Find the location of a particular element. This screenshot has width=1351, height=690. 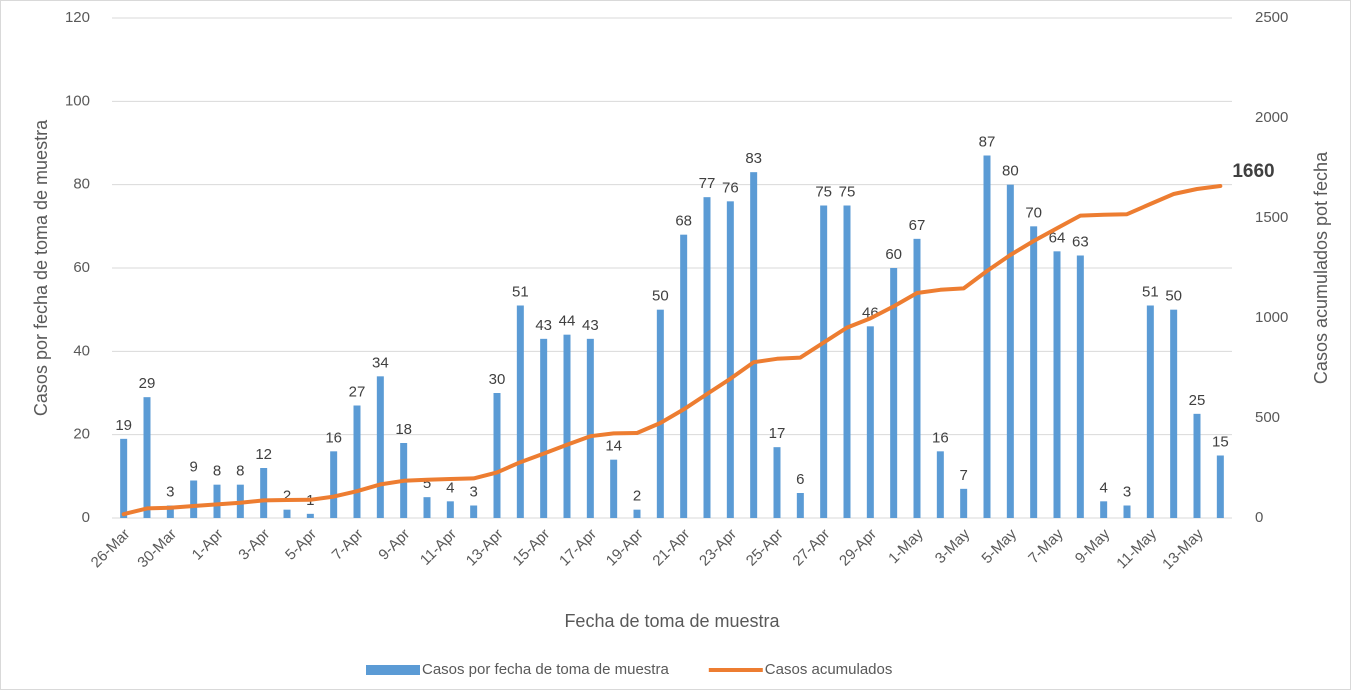

y2-tick-label: 2000 is located at coordinates (1271, 117).